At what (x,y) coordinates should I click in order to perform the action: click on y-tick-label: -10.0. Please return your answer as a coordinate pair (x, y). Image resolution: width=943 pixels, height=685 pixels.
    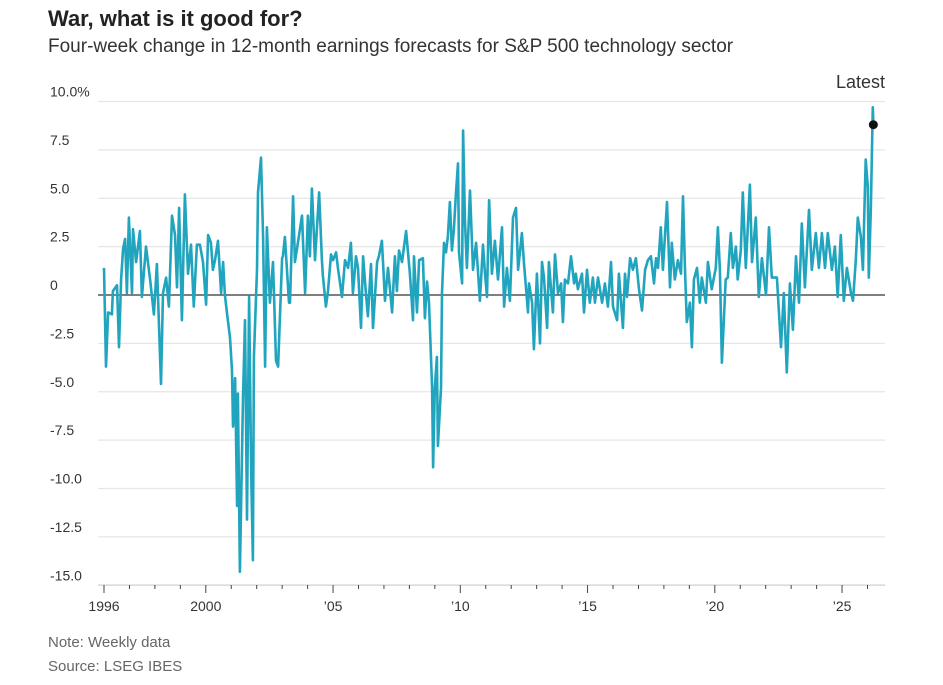
    Looking at the image, I should click on (66, 479).